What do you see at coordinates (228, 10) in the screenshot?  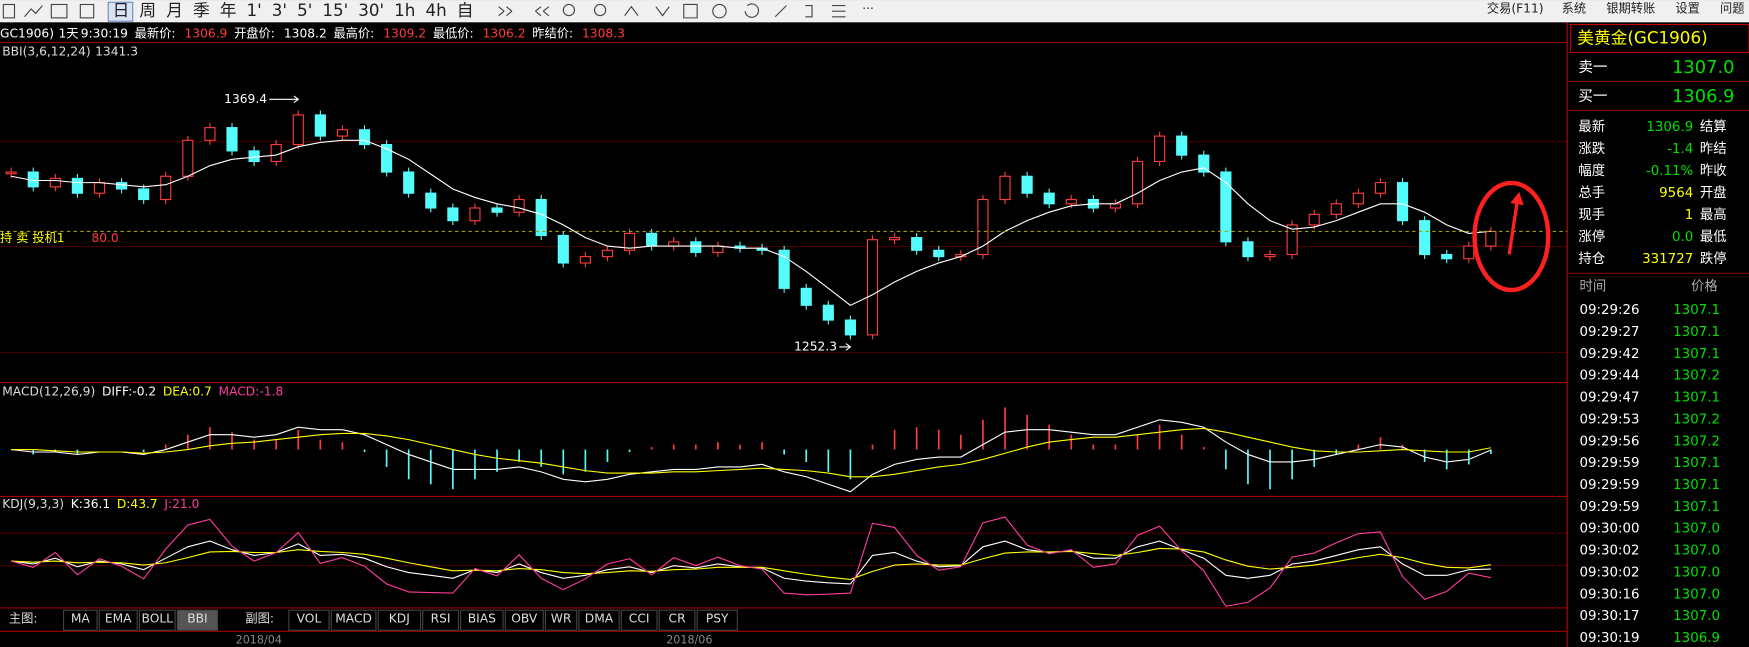 I see `period-button: 年` at bounding box center [228, 10].